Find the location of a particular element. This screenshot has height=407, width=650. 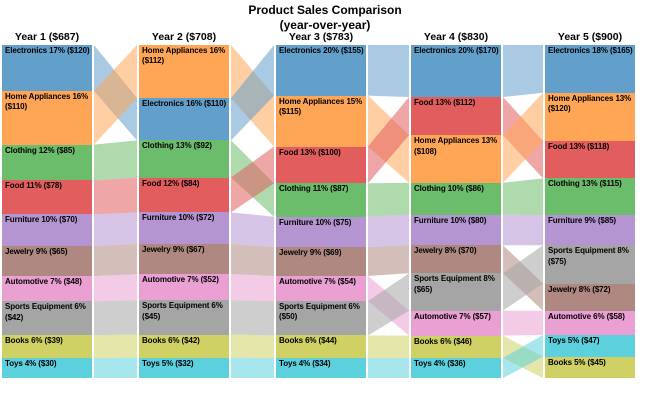

chart-title: Product Sales Comparison is located at coordinates (325, 10).